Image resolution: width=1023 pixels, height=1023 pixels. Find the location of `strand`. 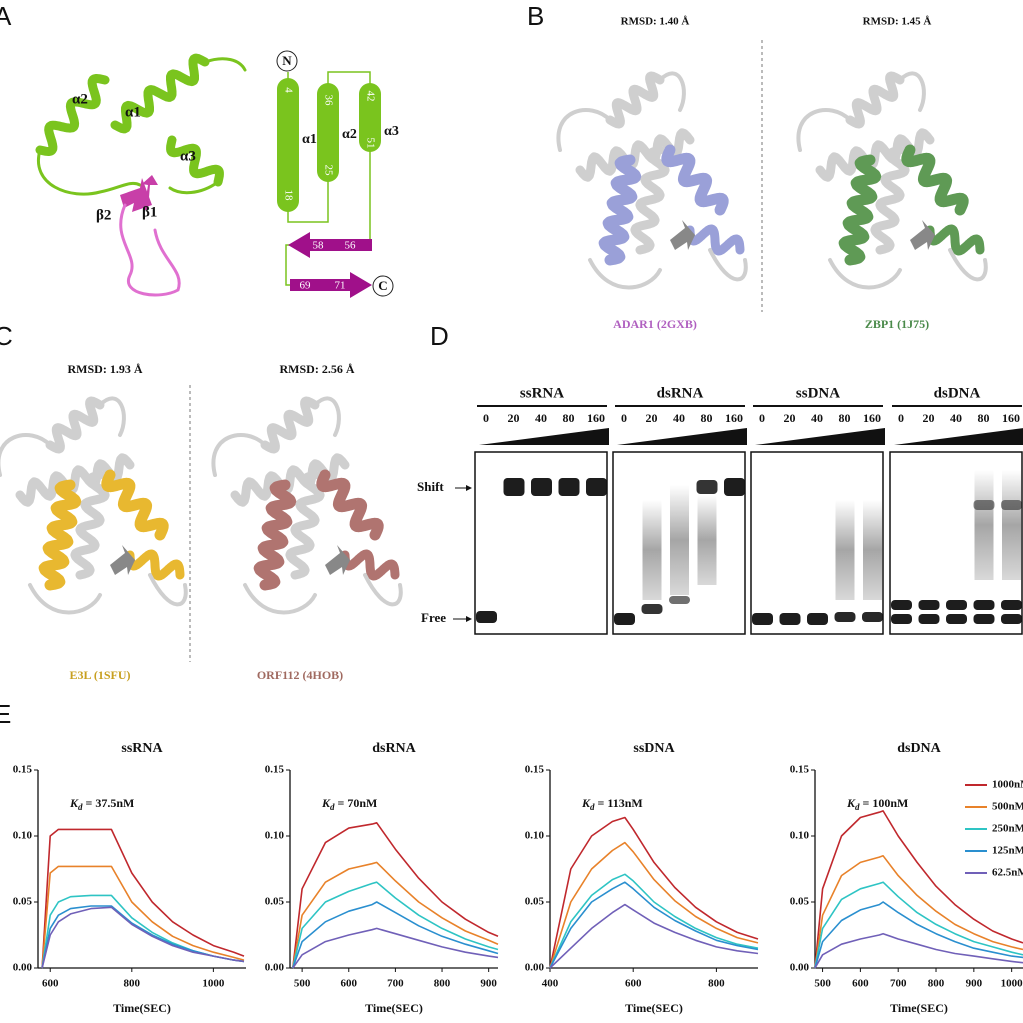

strand is located at coordinates (331, 285).